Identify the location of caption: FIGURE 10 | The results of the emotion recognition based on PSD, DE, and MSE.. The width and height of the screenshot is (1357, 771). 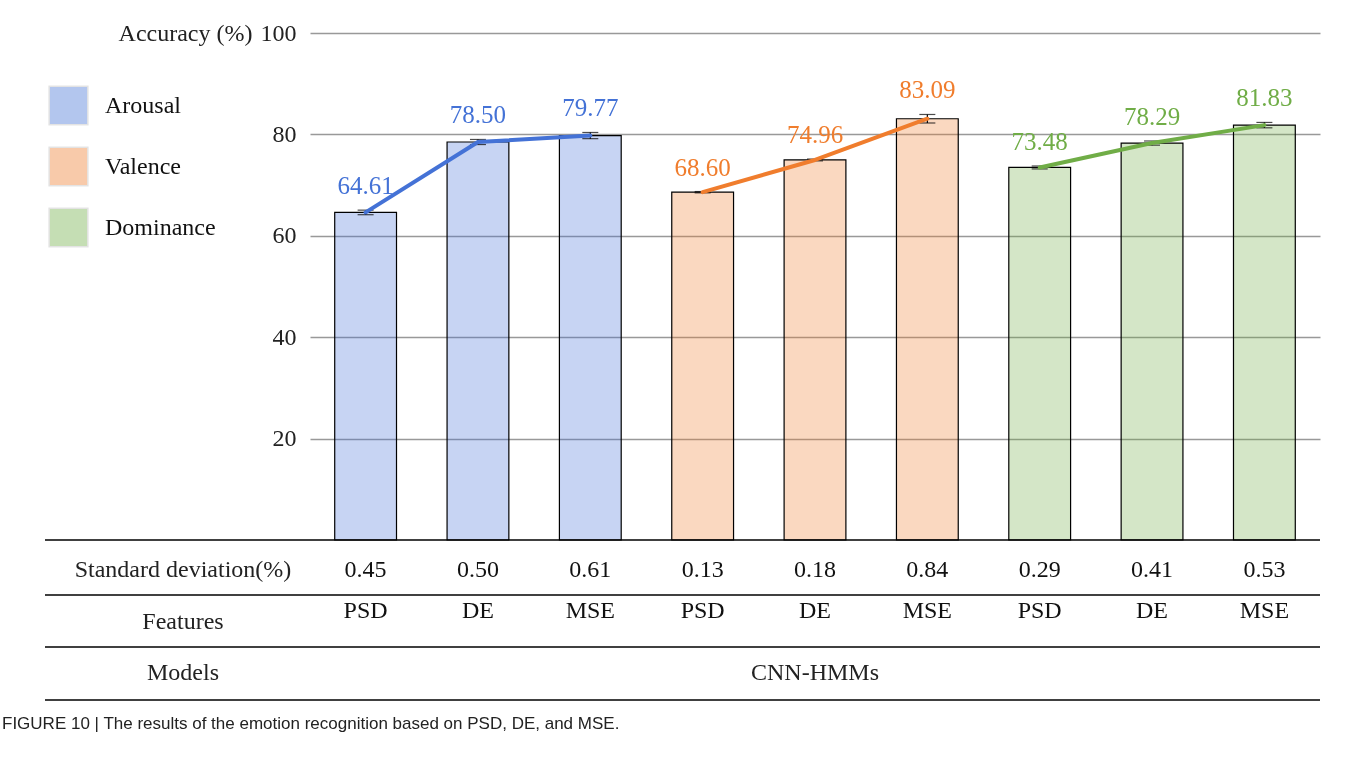
(311, 723).